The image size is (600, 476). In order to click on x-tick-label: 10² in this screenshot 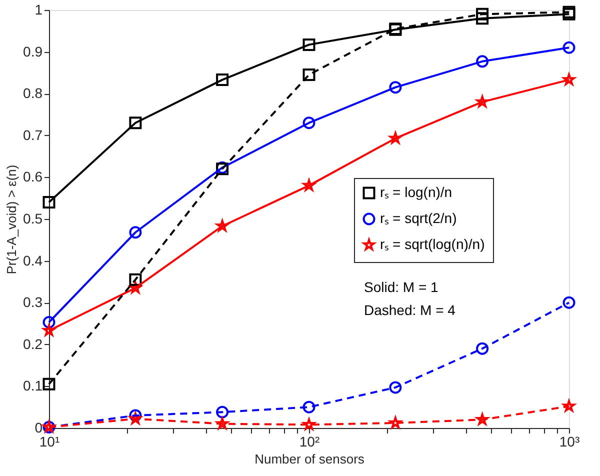, I will do `click(309, 442)`.